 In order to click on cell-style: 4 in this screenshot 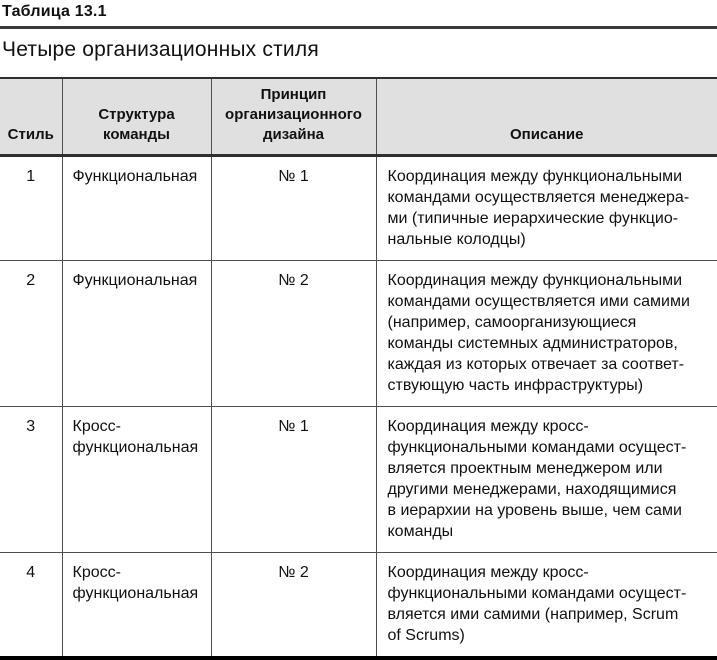, I will do `click(31, 605)`.